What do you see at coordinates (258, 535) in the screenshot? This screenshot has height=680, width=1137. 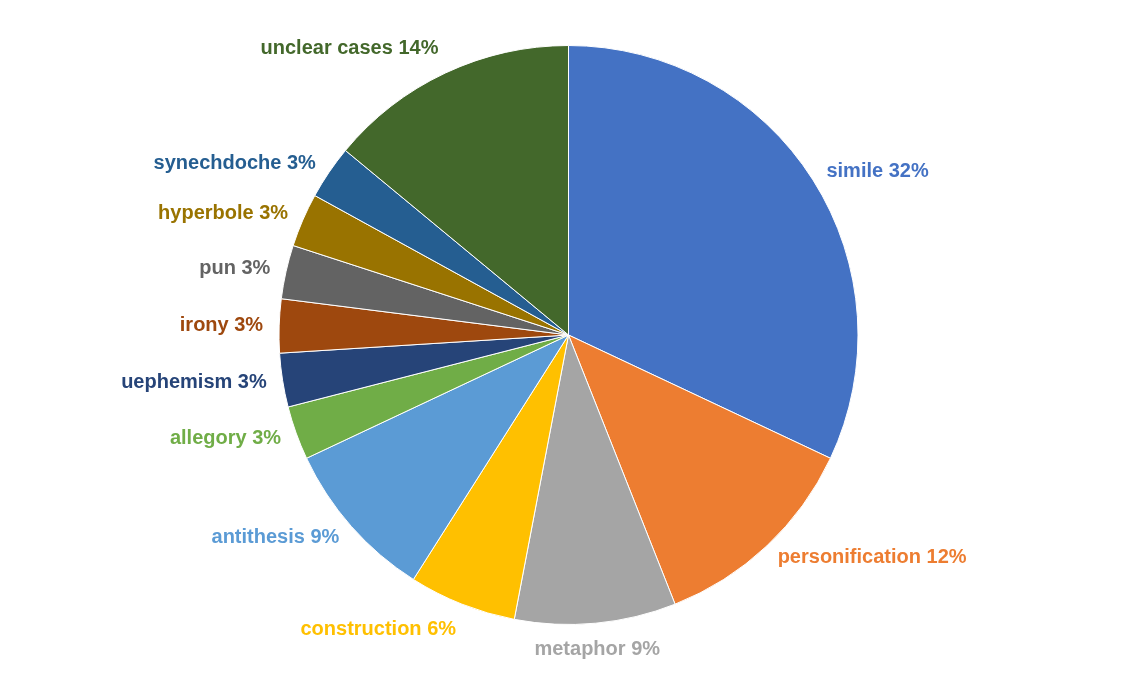 I see `slice-label: antithesis` at bounding box center [258, 535].